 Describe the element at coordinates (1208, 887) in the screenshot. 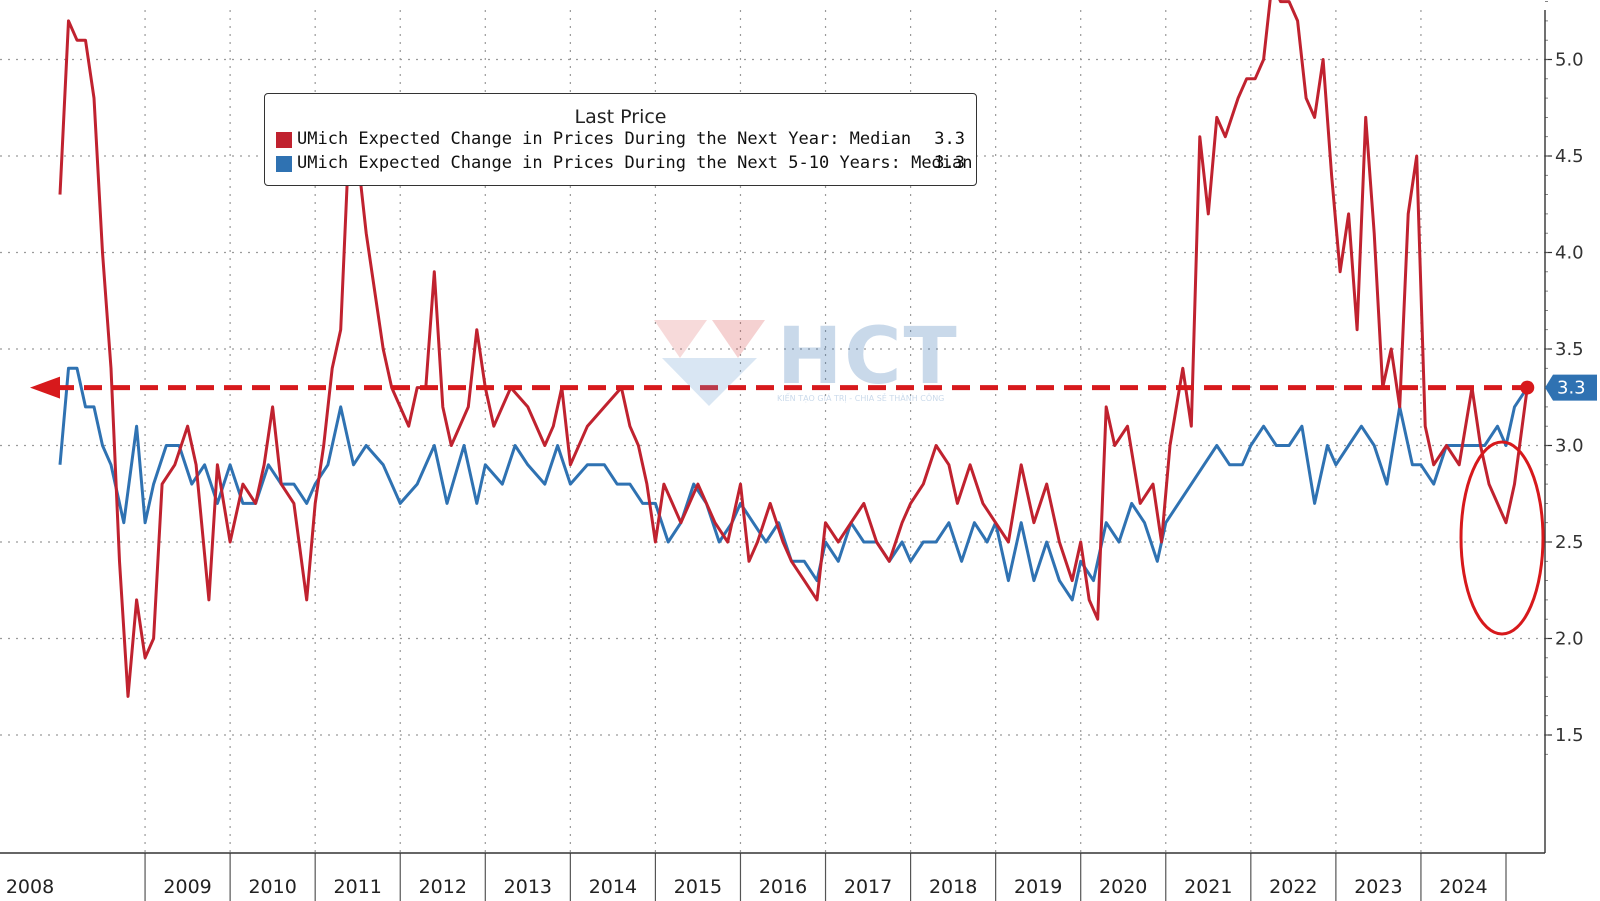

I see `tick-label-x: 2021` at that location.